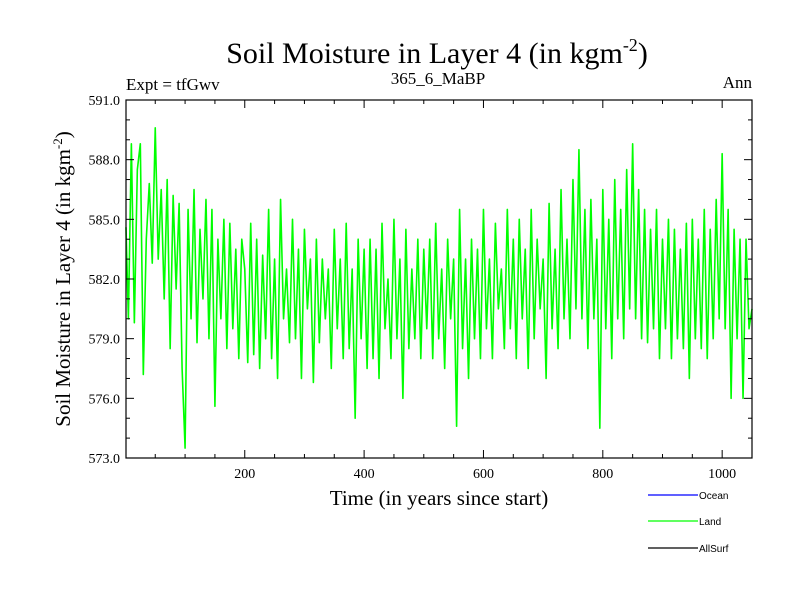  Describe the element at coordinates (105, 340) in the screenshot. I see `y-tick-label: 579.0` at that location.